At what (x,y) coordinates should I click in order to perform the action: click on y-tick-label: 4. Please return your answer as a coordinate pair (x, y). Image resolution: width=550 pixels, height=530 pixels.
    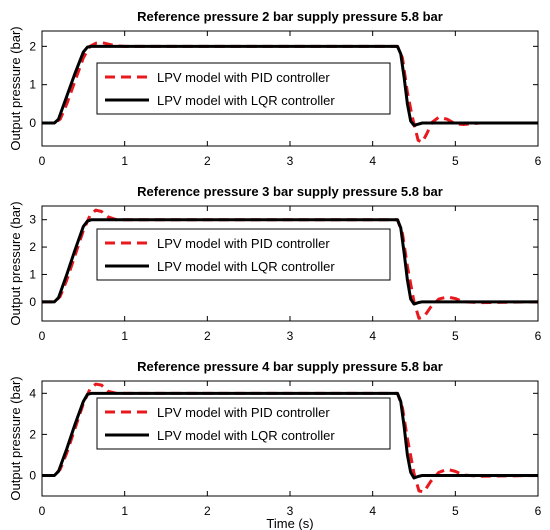
    Looking at the image, I should click on (32, 393).